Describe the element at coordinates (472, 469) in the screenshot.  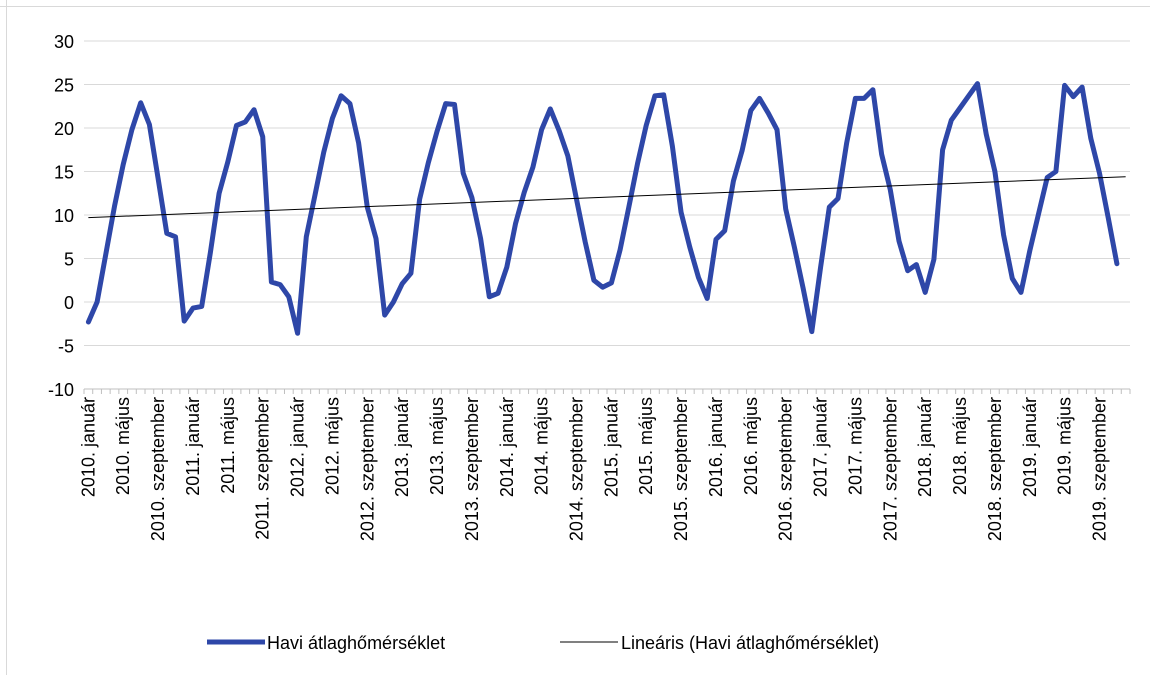
I see `x-tick-label: 2013. szeptember` at that location.